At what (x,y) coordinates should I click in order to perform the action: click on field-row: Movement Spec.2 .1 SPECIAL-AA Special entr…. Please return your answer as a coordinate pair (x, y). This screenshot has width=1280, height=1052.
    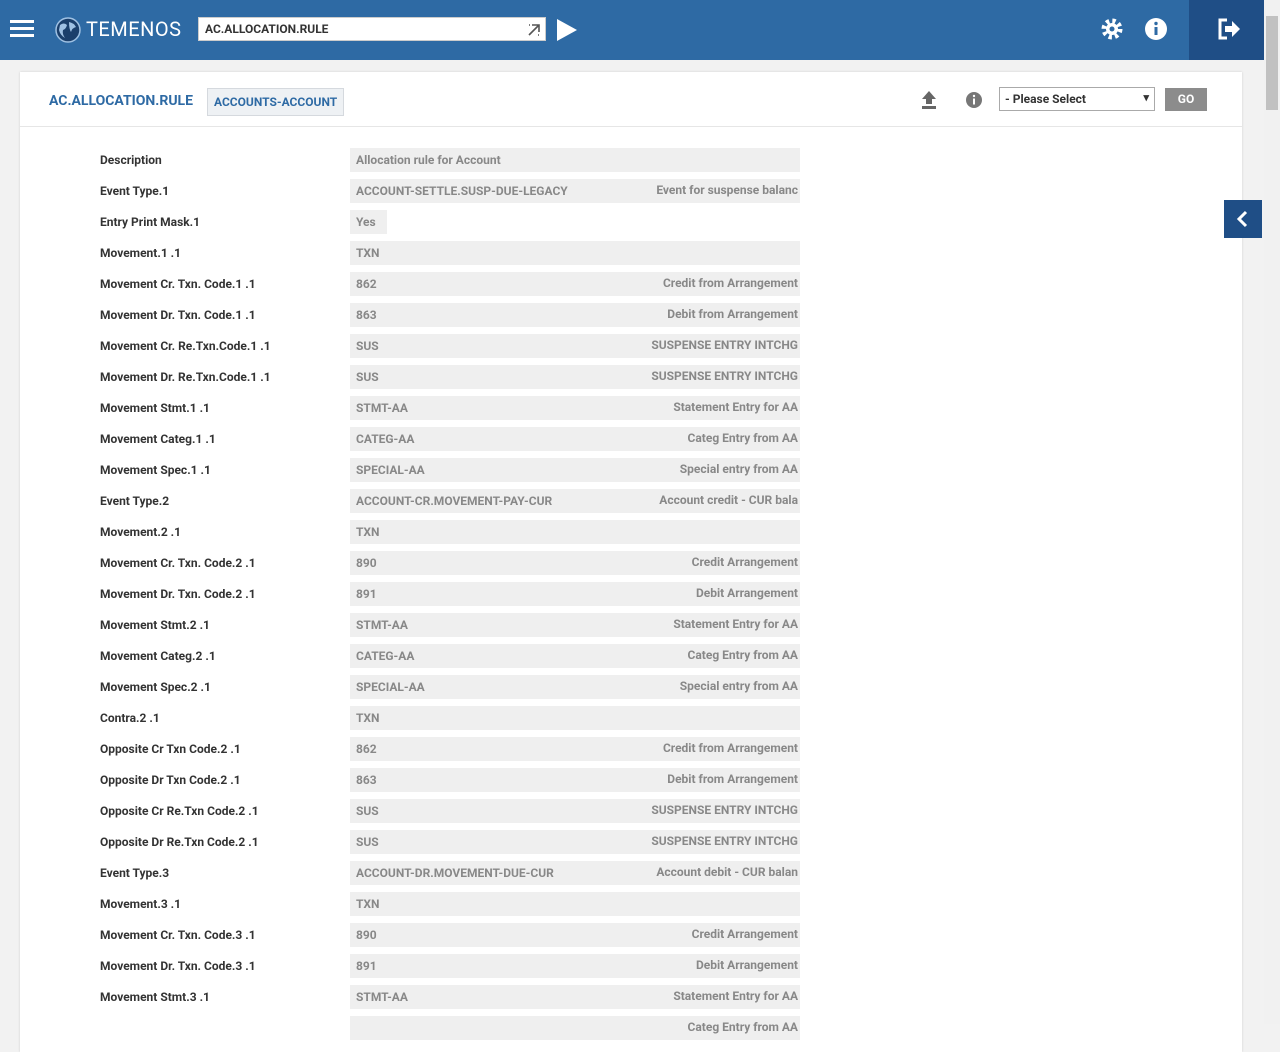
    Looking at the image, I should click on (450, 687).